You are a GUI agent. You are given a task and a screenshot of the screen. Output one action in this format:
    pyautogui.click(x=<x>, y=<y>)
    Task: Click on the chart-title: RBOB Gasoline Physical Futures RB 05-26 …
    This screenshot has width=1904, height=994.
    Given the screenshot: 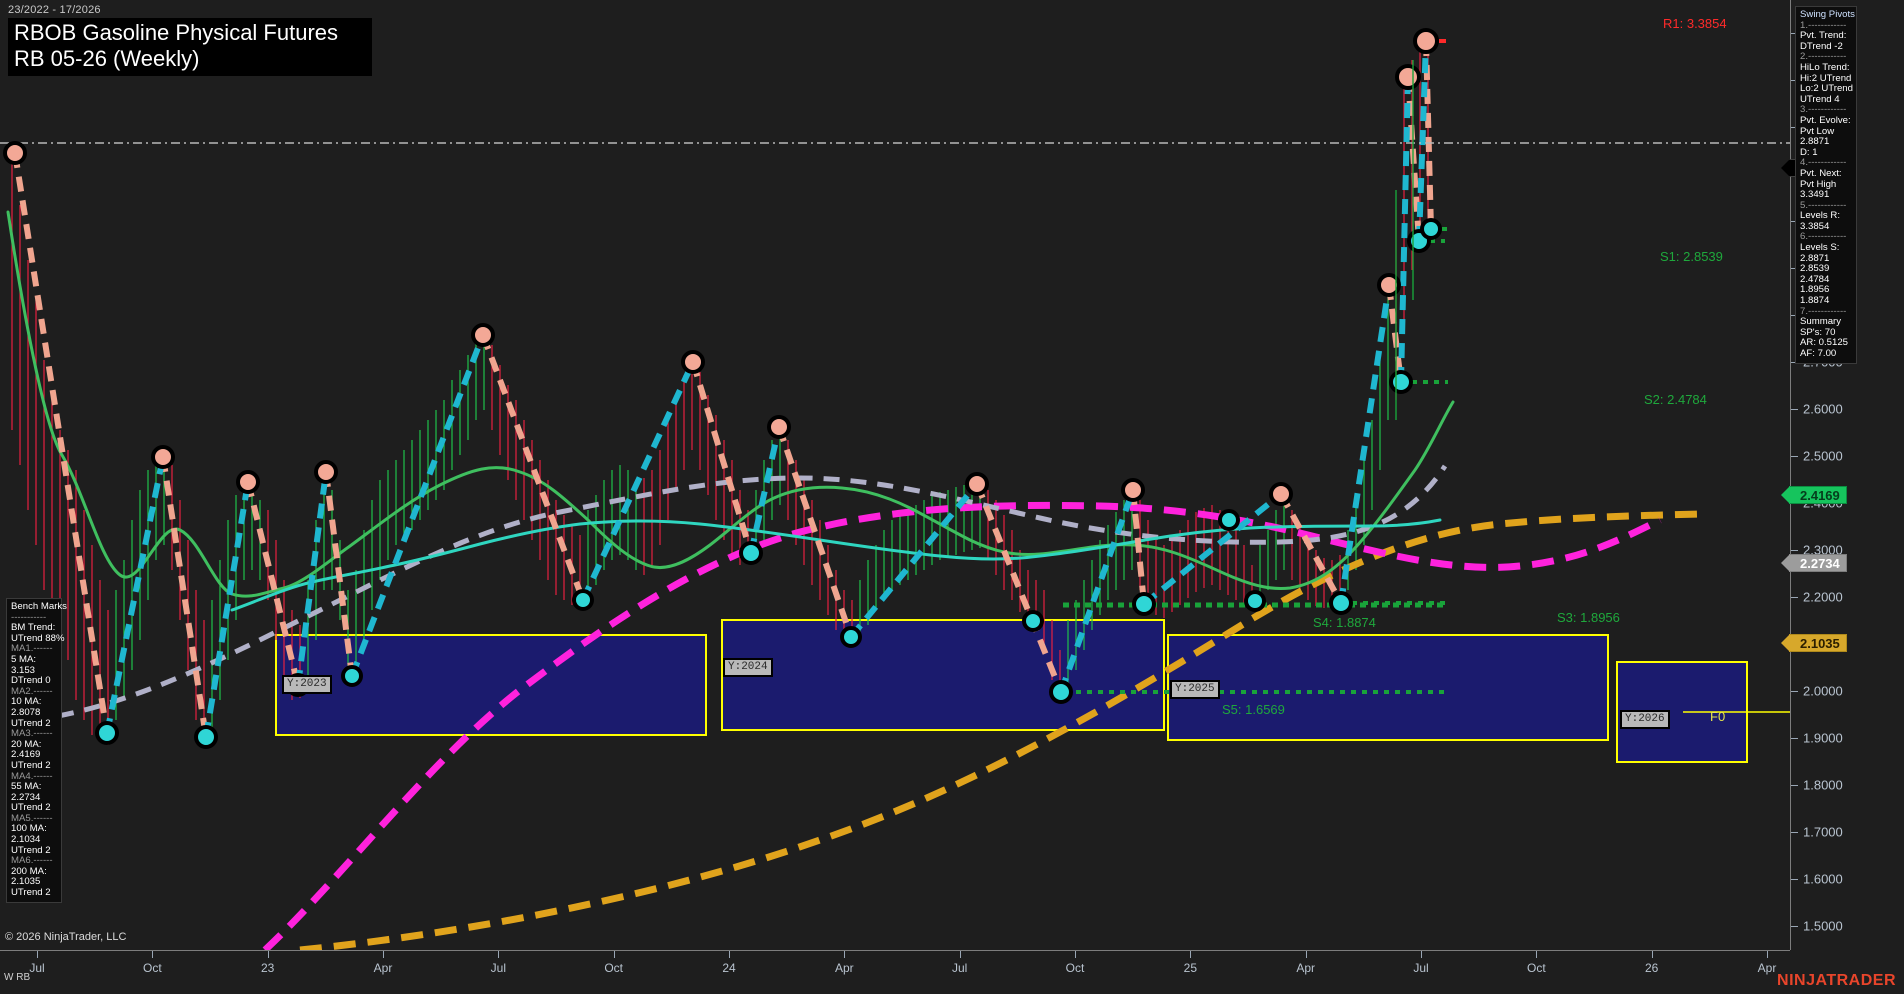 What is the action you would take?
    pyautogui.click(x=190, y=47)
    